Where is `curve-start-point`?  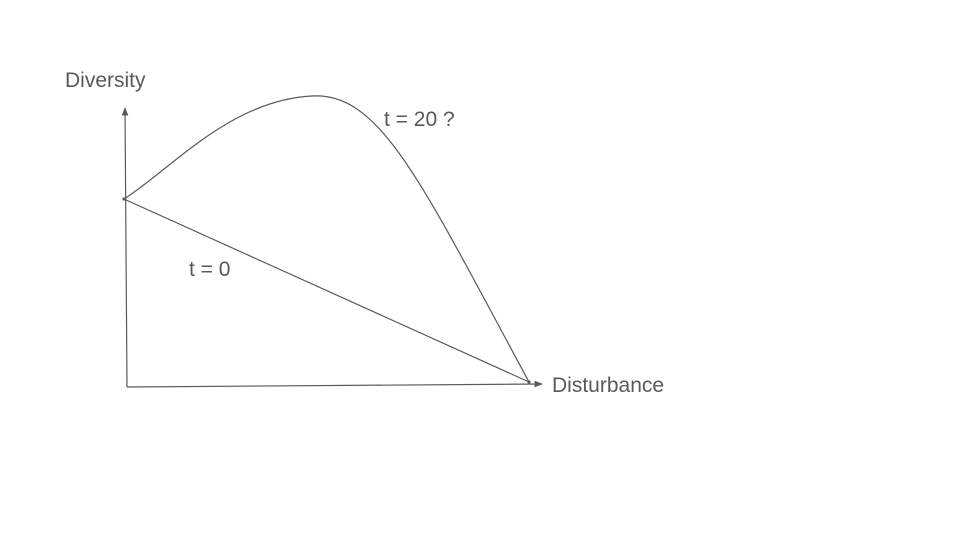
curve-start-point is located at coordinates (124, 199).